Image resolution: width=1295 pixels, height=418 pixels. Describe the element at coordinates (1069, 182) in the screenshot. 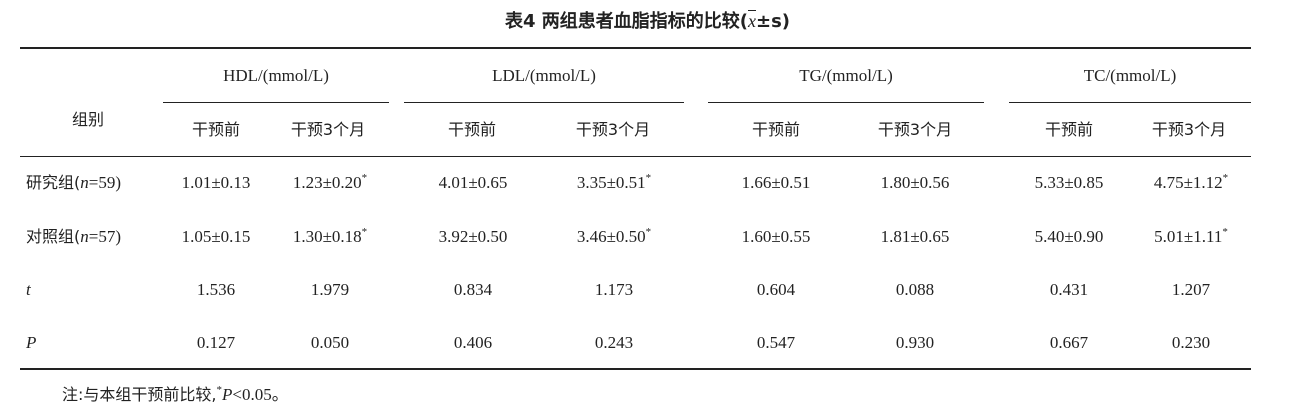

I see `table-cell: 5.33±0.85` at that location.